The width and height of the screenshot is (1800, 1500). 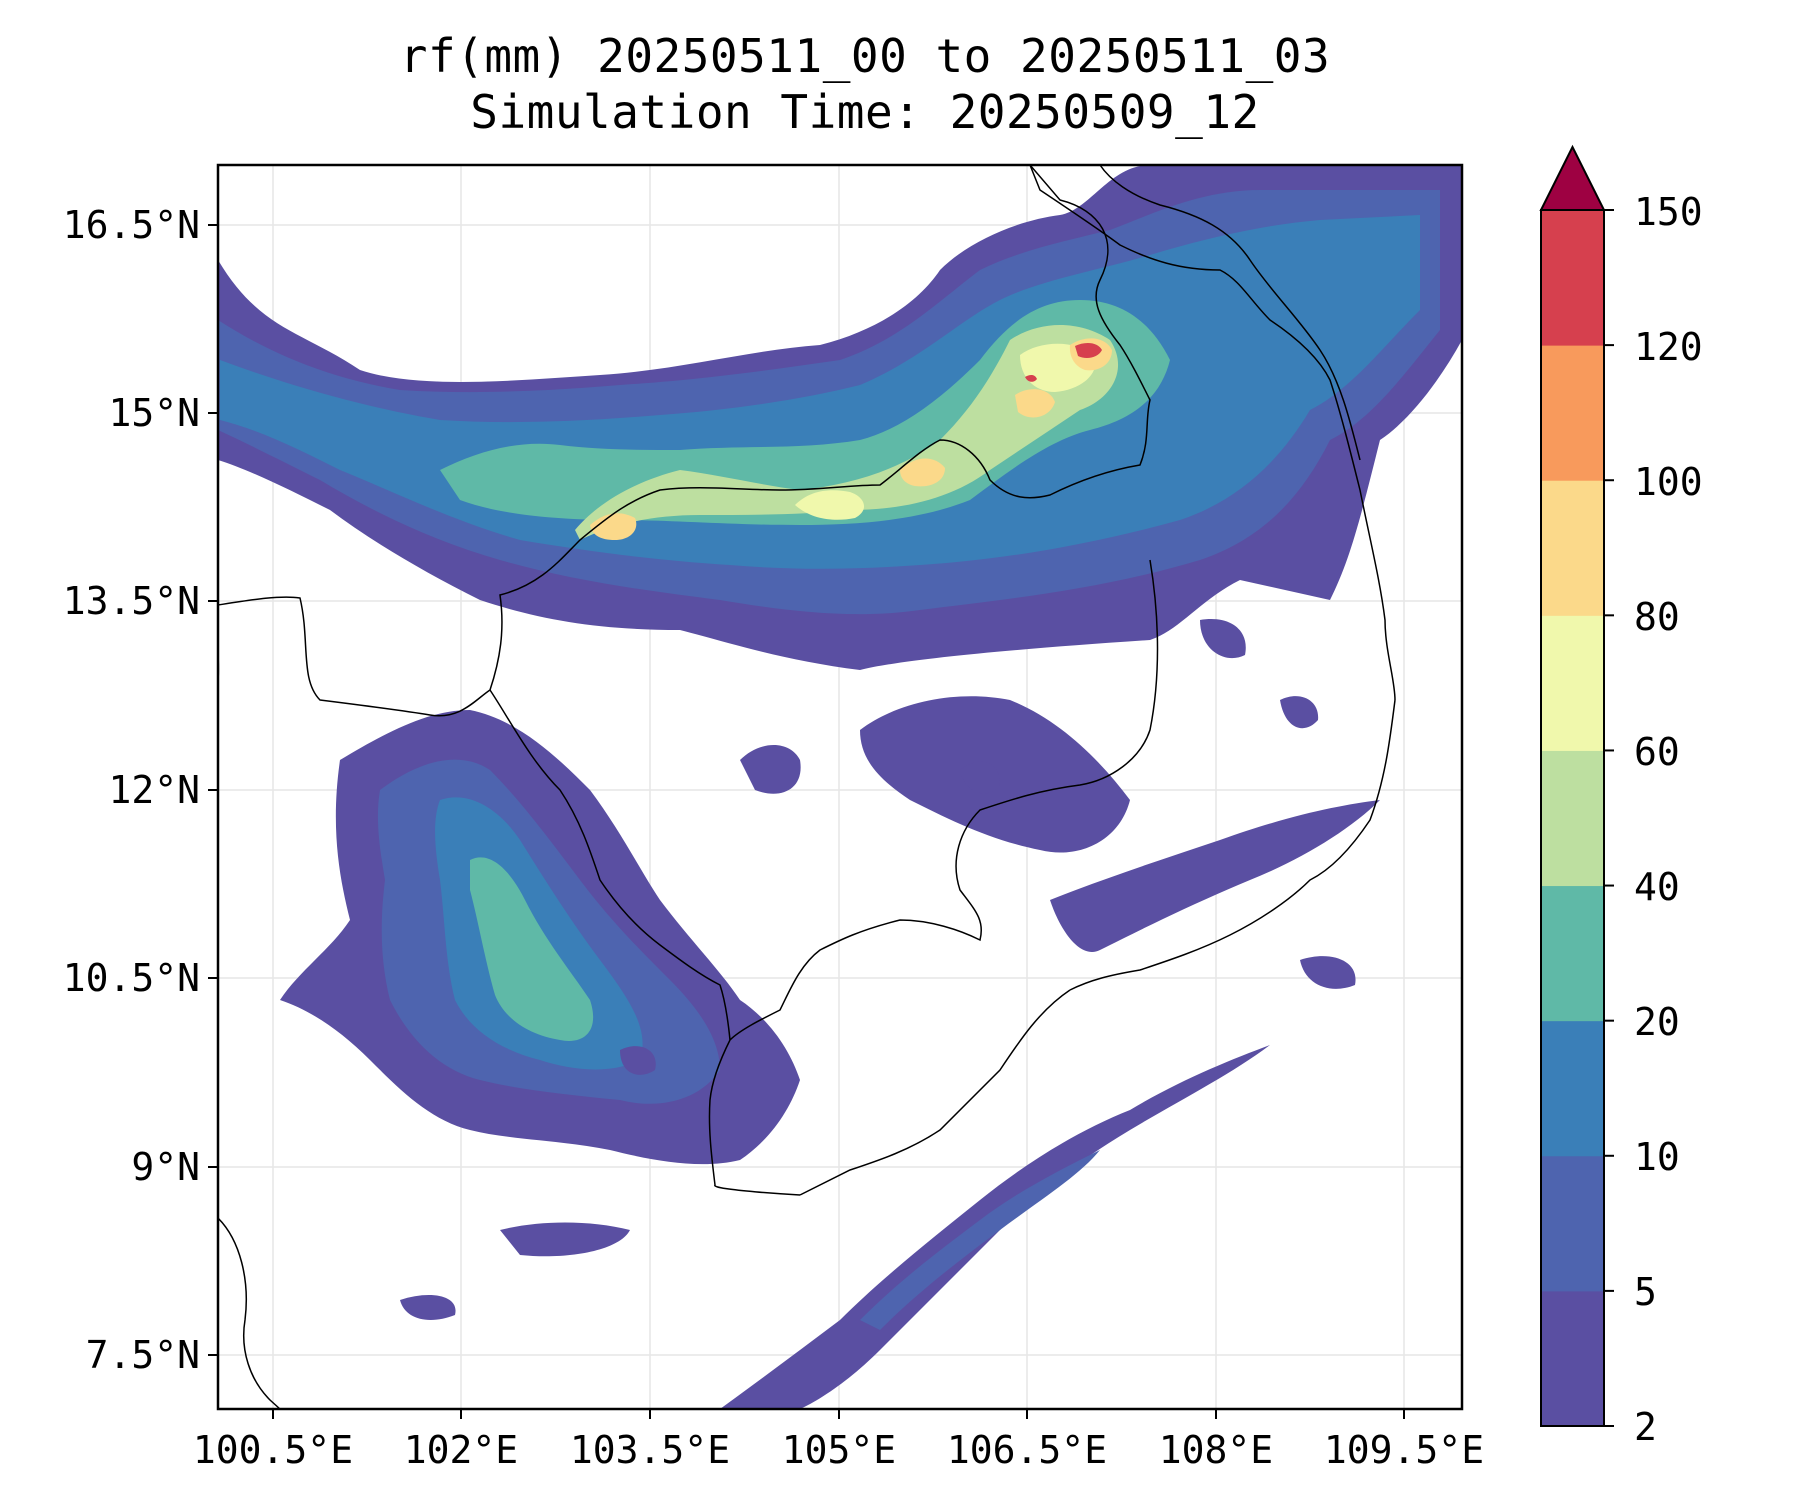 I want to click on colorbar-ticks, so click(x=1609, y=818).